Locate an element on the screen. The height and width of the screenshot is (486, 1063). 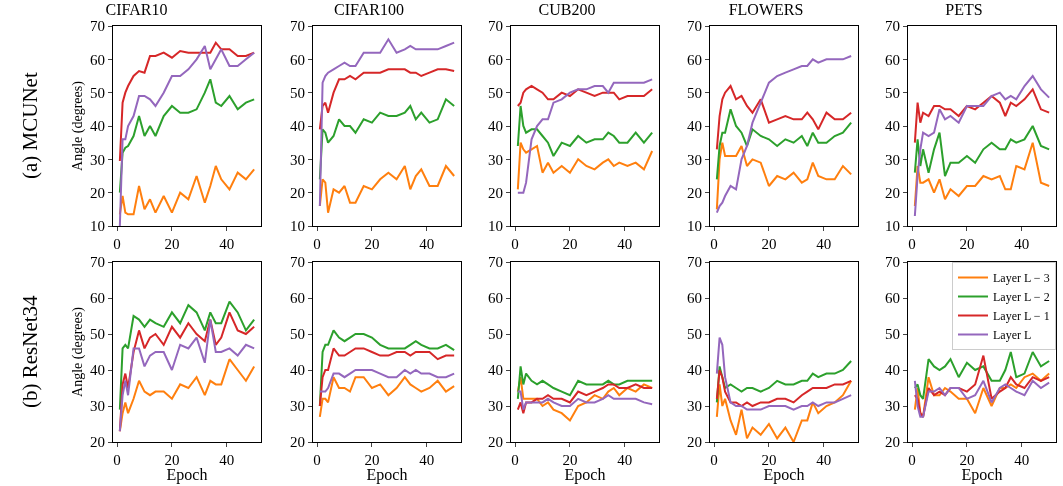
text: (a) MCUNet is located at coordinates (30, 125).